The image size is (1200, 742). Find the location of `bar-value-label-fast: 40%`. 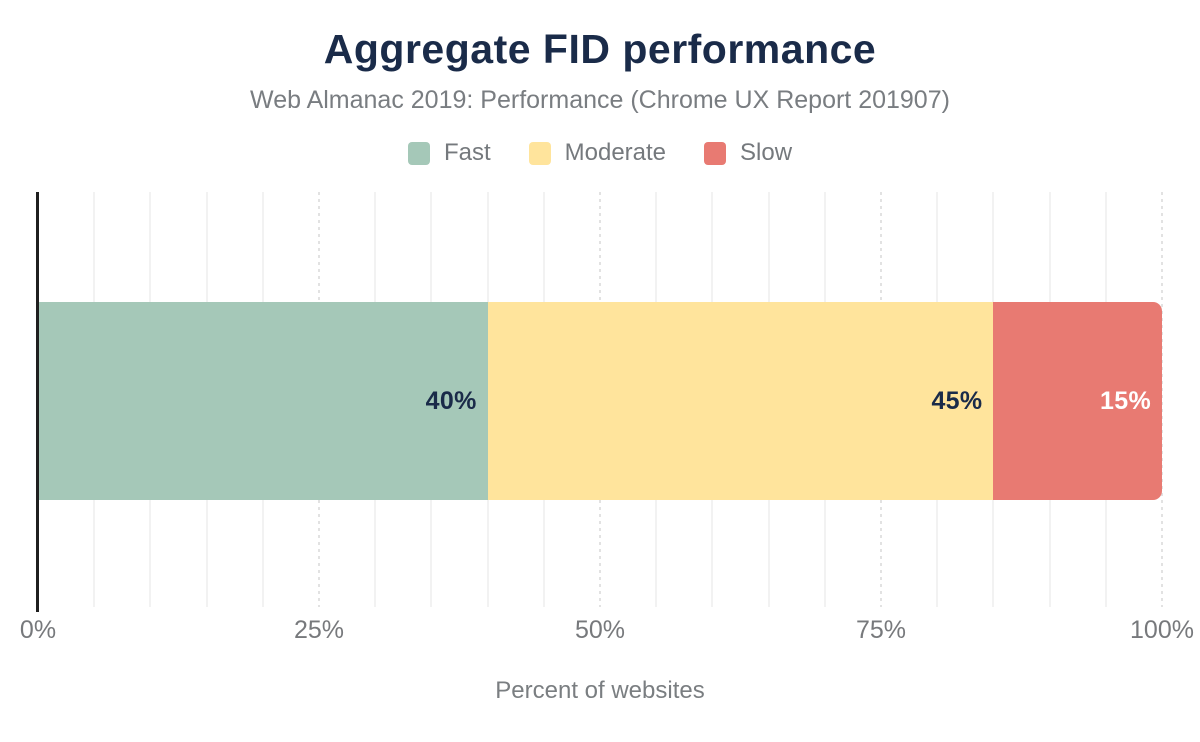

bar-value-label-fast: 40% is located at coordinates (451, 400).